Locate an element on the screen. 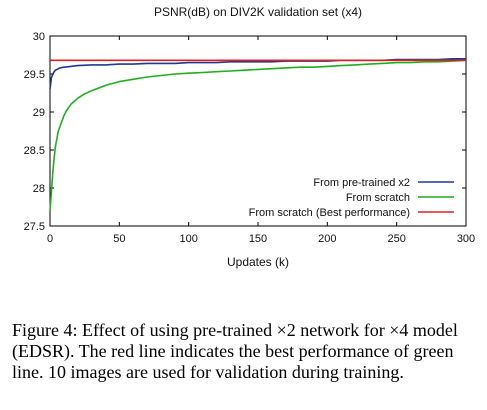 Image resolution: width=487 pixels, height=410 pixels. y-tick-label: 30 is located at coordinates (39, 37).